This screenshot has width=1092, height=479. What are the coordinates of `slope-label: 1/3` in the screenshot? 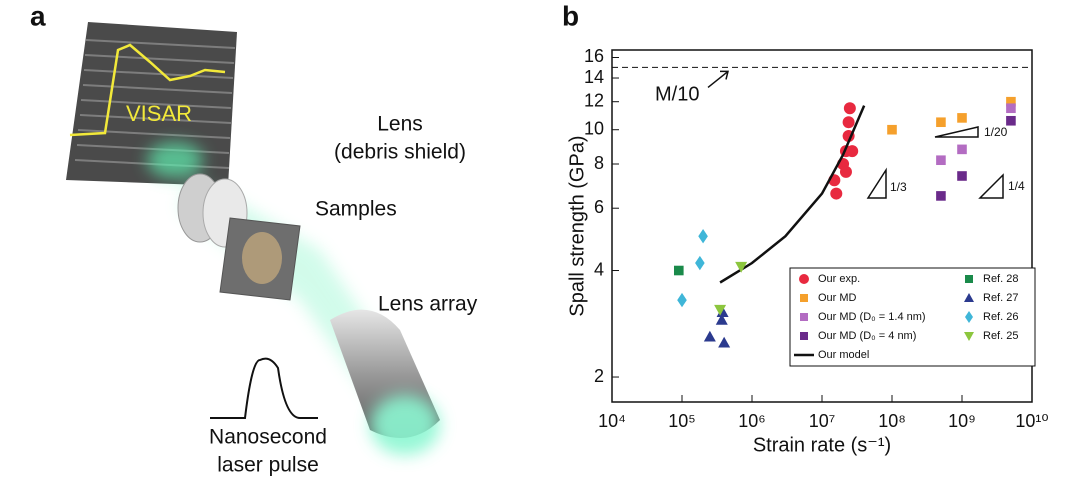 It's located at (898, 187).